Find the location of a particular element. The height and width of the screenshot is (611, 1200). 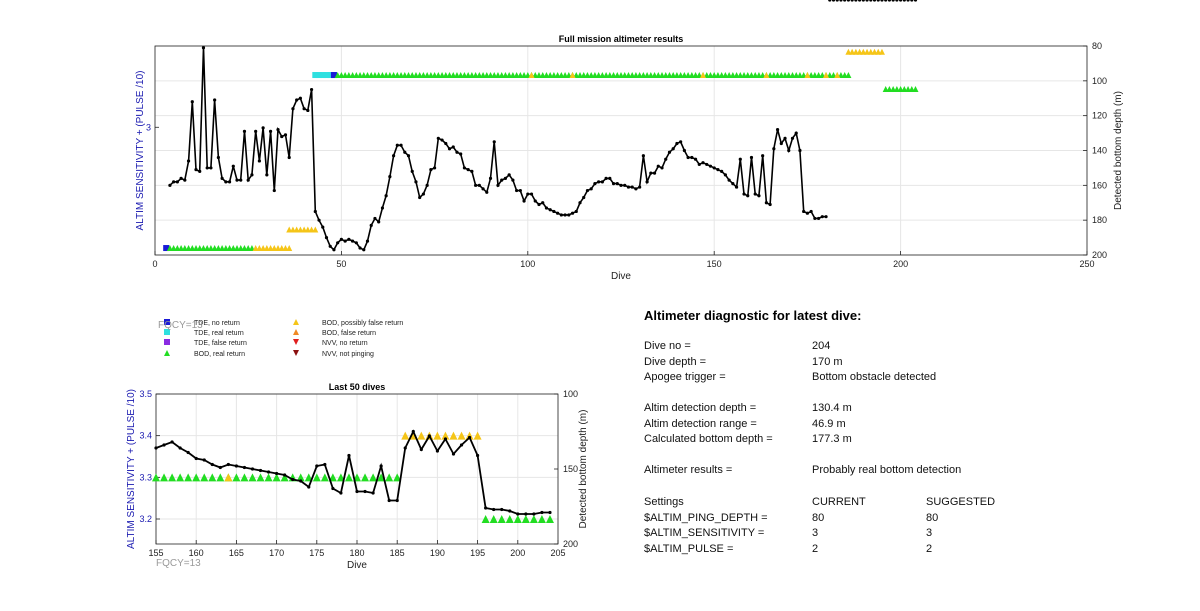

top-xtick-label: 100 is located at coordinates (527, 264).